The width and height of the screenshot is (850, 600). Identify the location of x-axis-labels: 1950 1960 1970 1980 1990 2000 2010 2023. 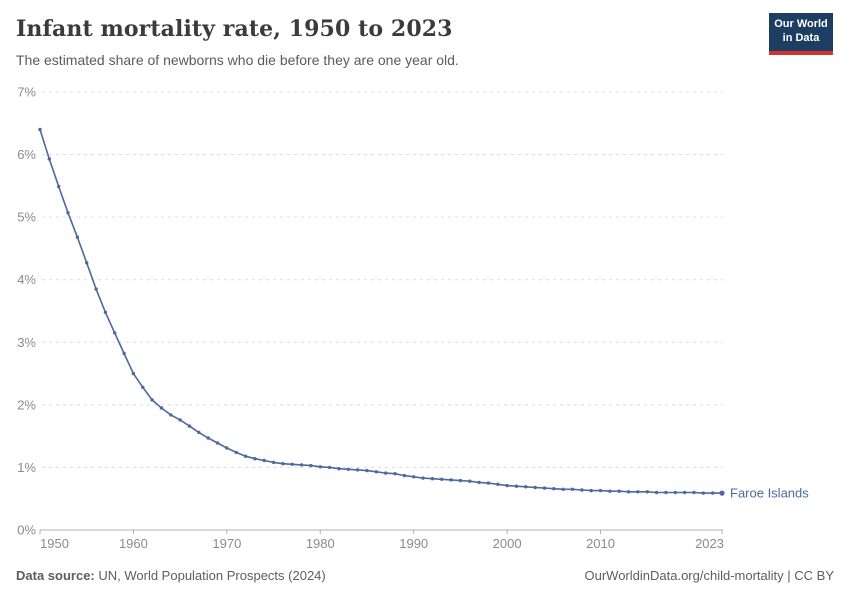
(382, 543).